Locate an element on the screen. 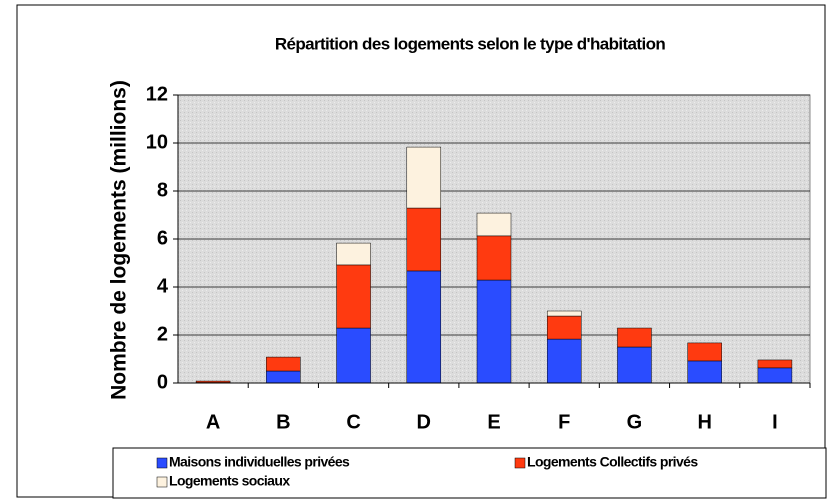 Image resolution: width=827 pixels, height=504 pixels. y-tick-label: 8 is located at coordinates (162, 190).